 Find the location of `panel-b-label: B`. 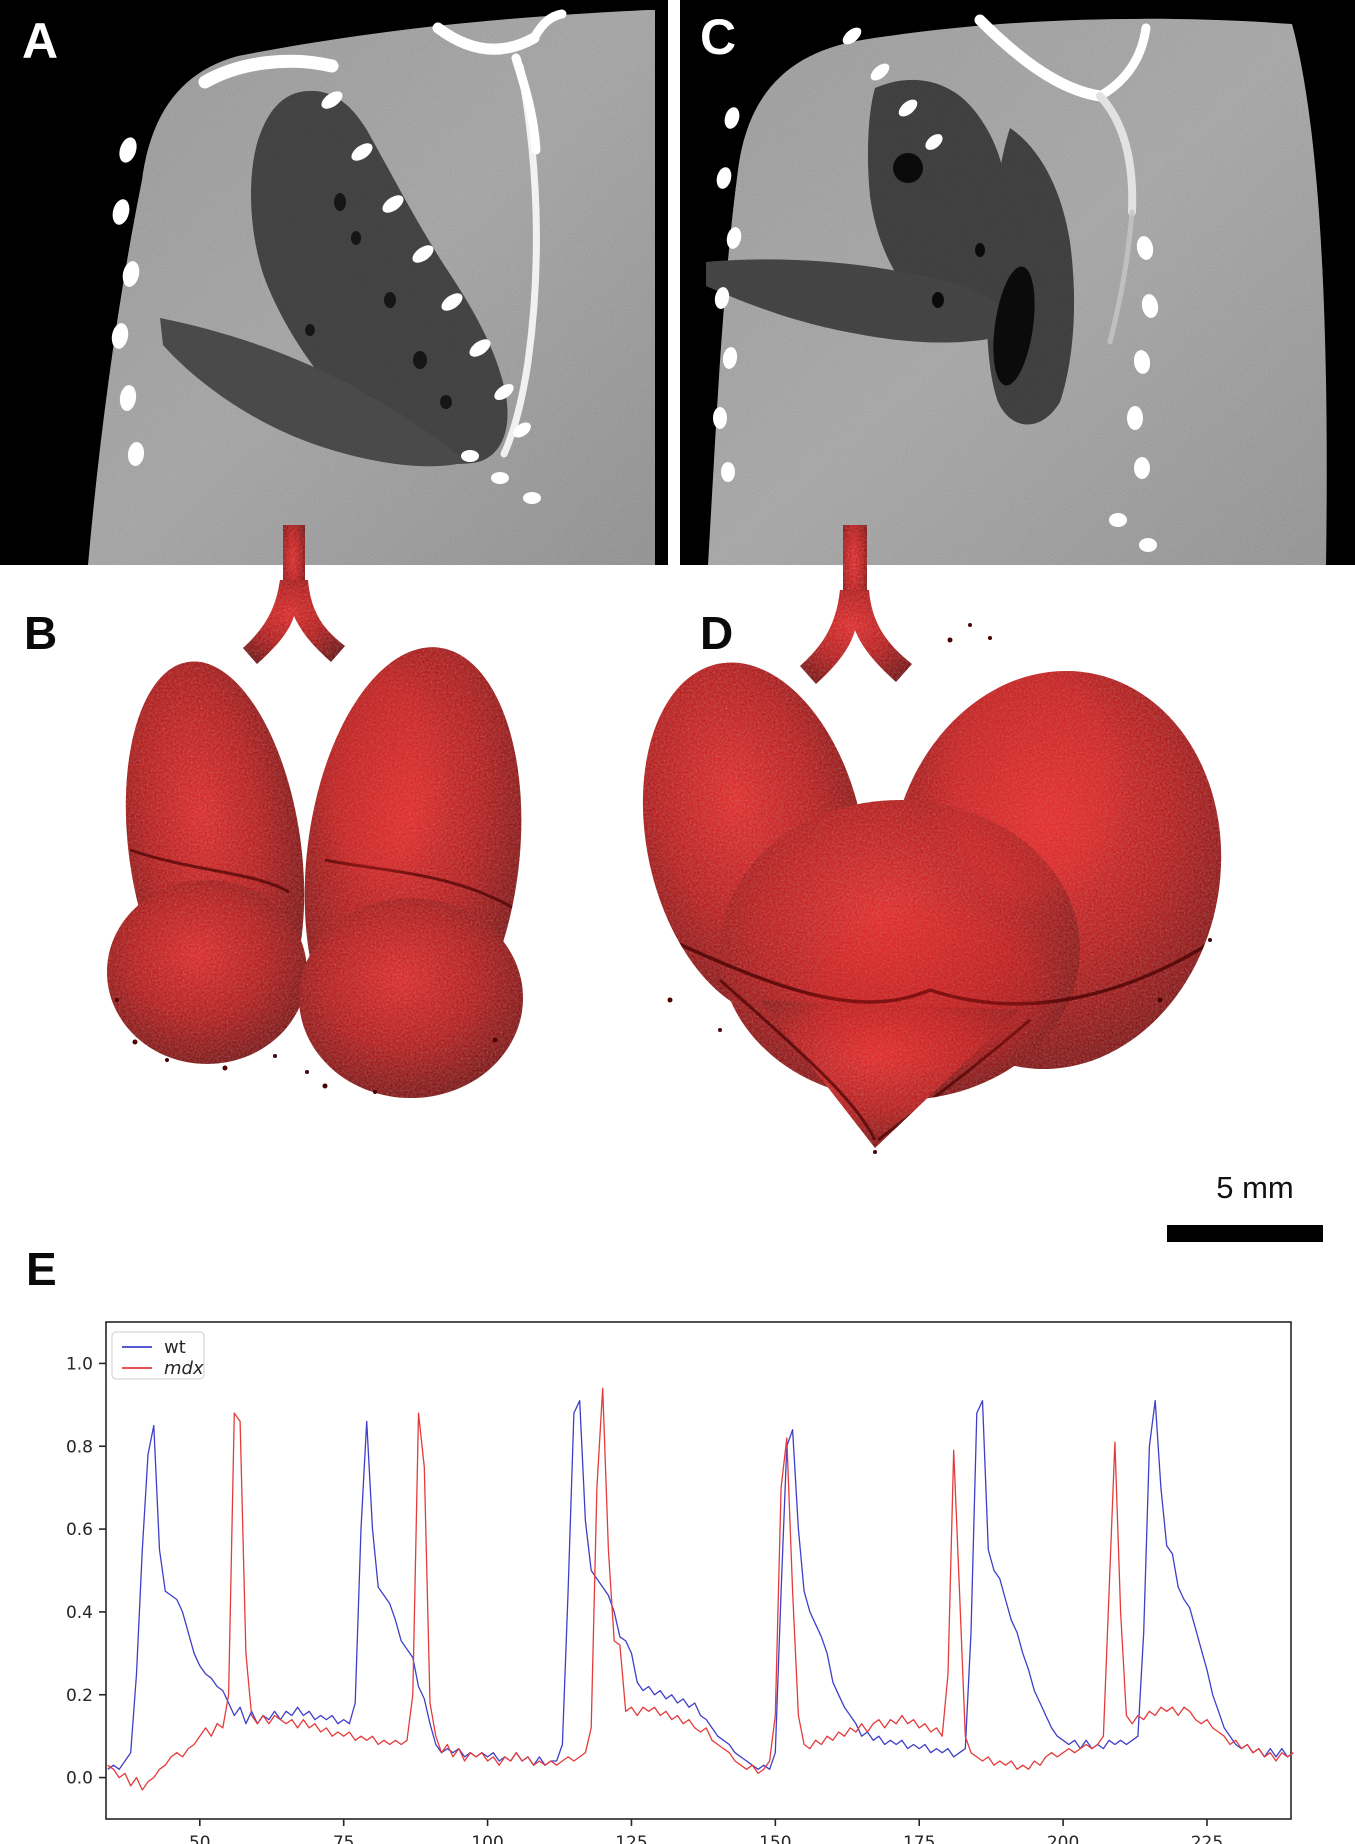

panel-b-label: B is located at coordinates (41, 633).